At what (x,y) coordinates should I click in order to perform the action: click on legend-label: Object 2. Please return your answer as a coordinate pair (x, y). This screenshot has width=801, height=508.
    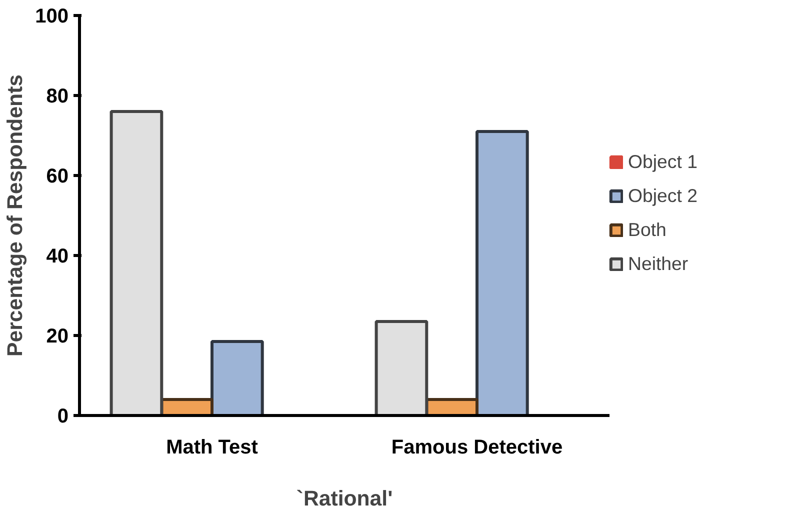
    Looking at the image, I should click on (663, 196).